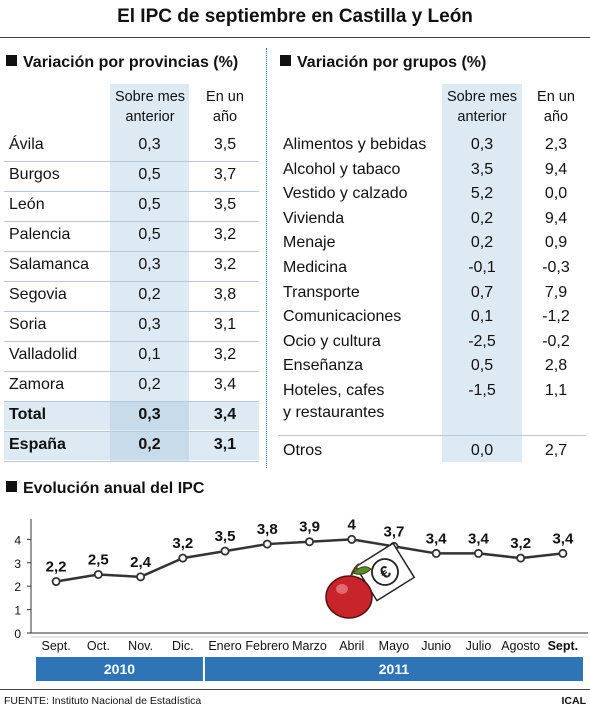 The height and width of the screenshot is (711, 590). Describe the element at coordinates (122, 63) in the screenshot. I see `provincias-heading: Variación por provincias (%)` at that location.